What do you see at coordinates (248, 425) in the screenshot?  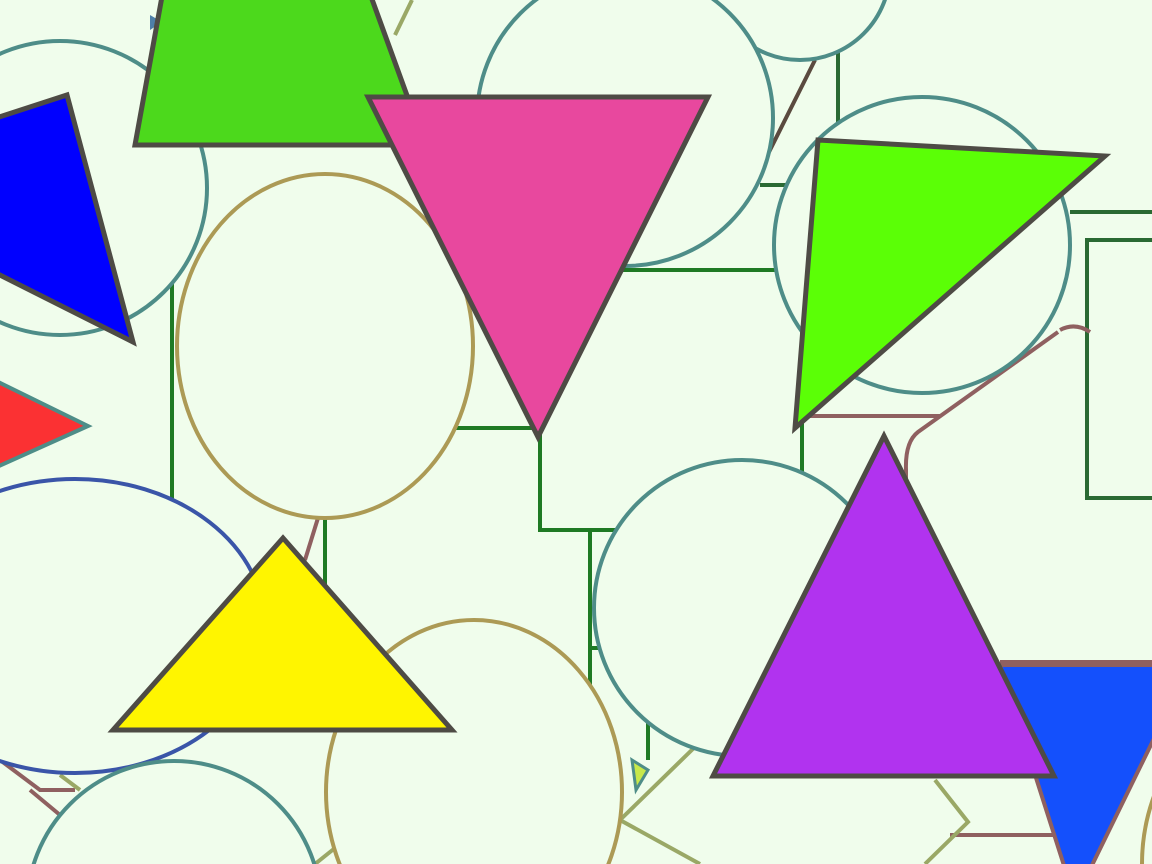 I see `green-rect-left` at bounding box center [248, 425].